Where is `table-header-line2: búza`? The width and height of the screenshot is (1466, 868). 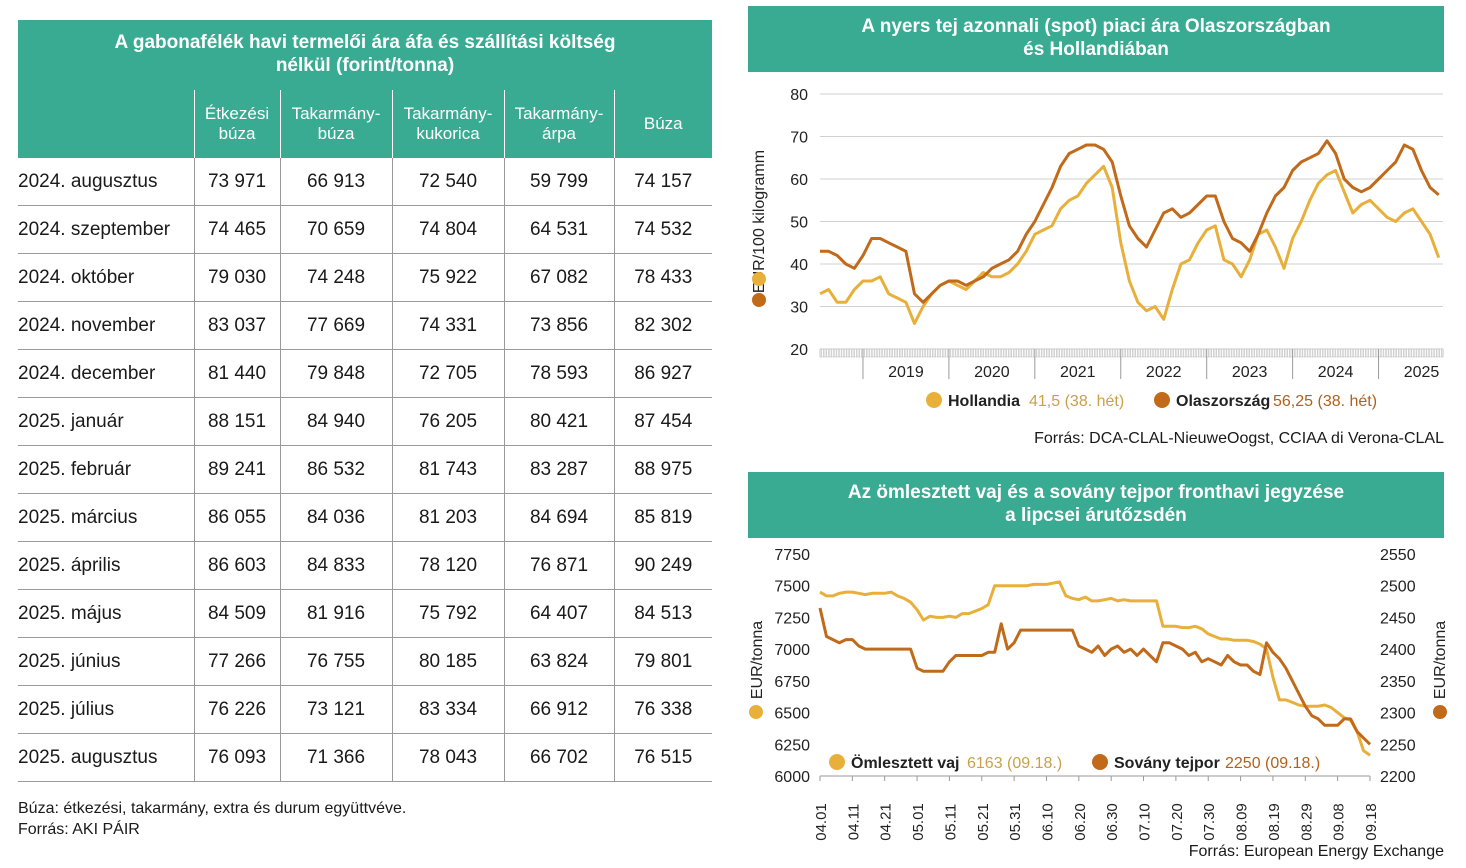 table-header-line2: búza is located at coordinates (336, 133).